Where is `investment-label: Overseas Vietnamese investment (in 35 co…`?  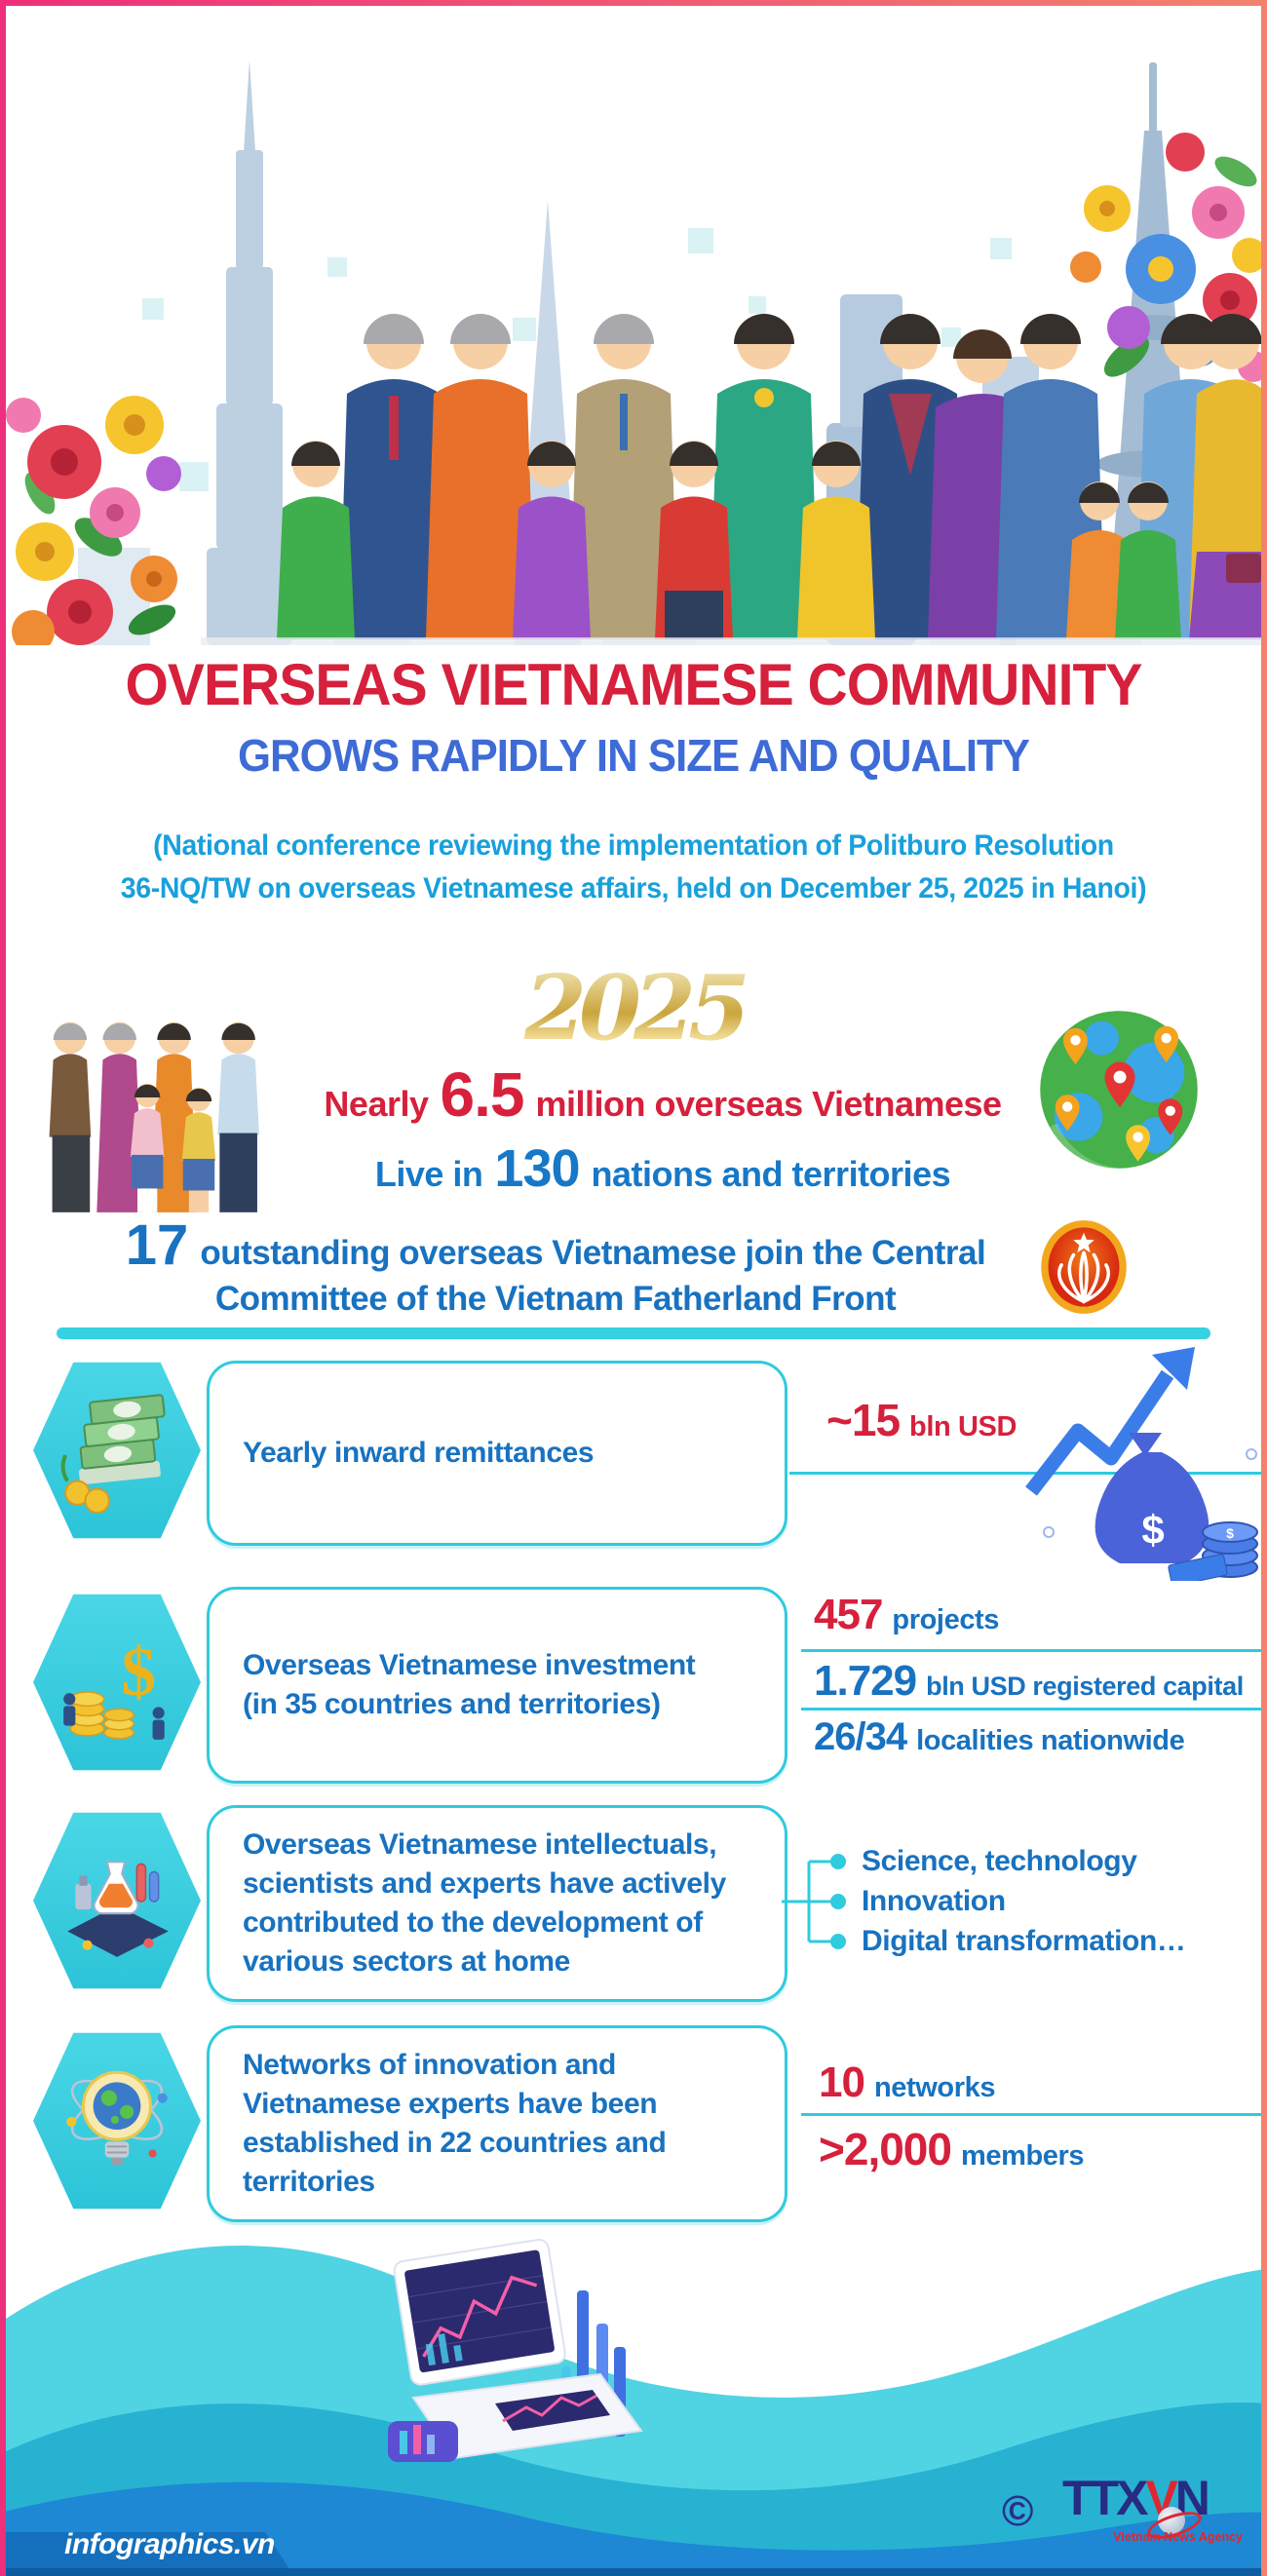 investment-label: Overseas Vietnamese investment (in 35 co… is located at coordinates (469, 1684).